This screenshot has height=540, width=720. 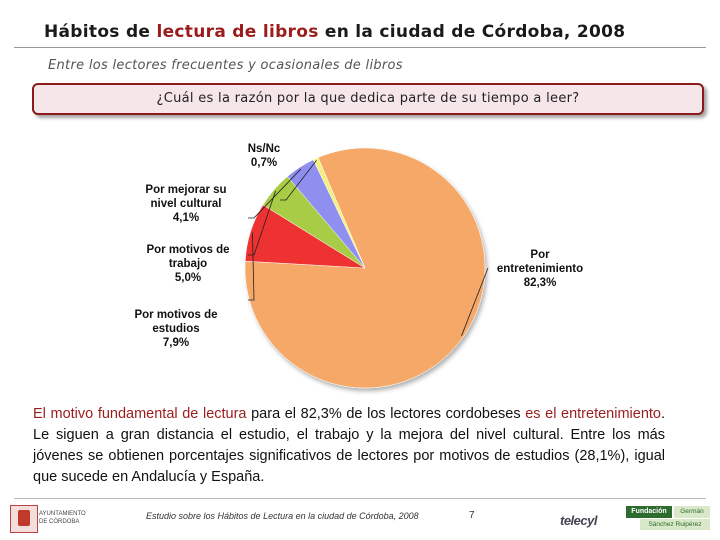 I want to click on title-divider, so click(x=360, y=47).